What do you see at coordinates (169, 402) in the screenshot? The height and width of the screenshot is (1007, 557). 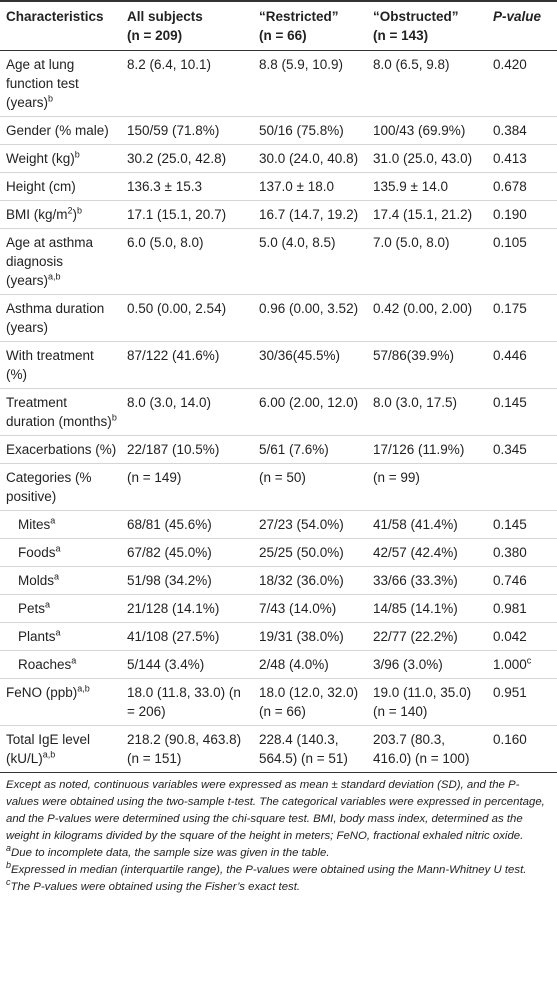 I see `text: 8.0 (3.0, 14.0)` at bounding box center [169, 402].